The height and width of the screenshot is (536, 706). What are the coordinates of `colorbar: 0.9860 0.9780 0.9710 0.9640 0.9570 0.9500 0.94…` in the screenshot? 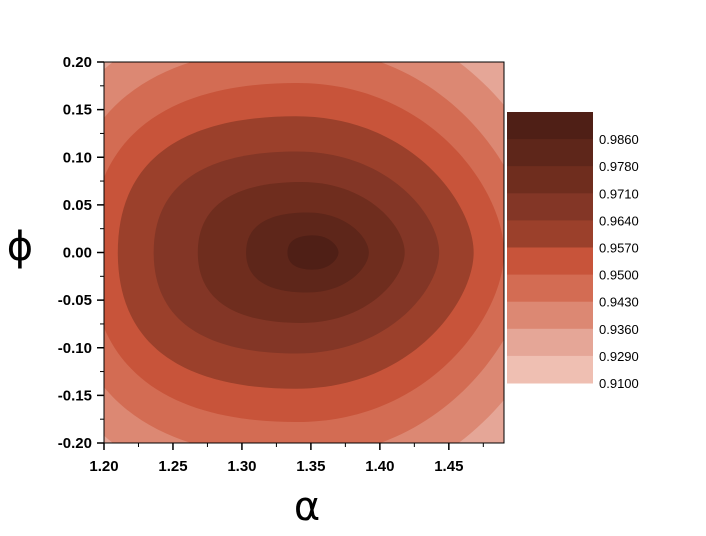 It's located at (573, 251).